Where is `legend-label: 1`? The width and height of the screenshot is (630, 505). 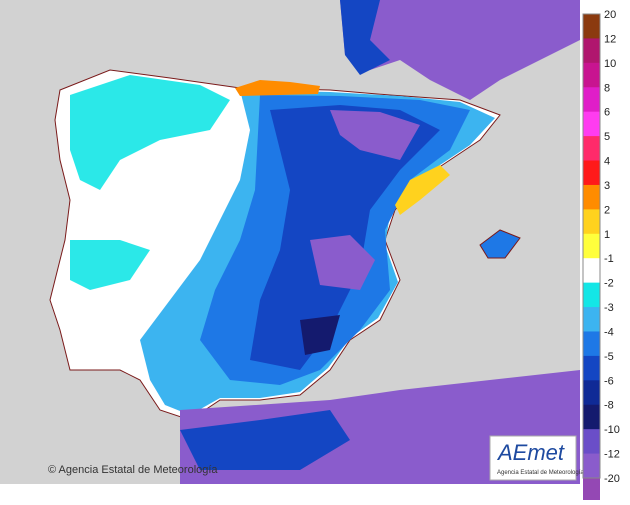 legend-label: 1 is located at coordinates (607, 235).